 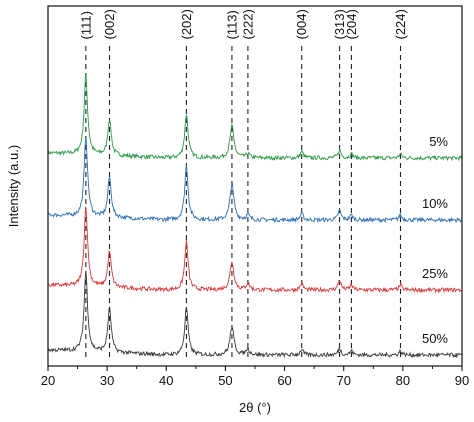 I want to click on x-axis-title: 2θ (°), so click(x=255, y=407).